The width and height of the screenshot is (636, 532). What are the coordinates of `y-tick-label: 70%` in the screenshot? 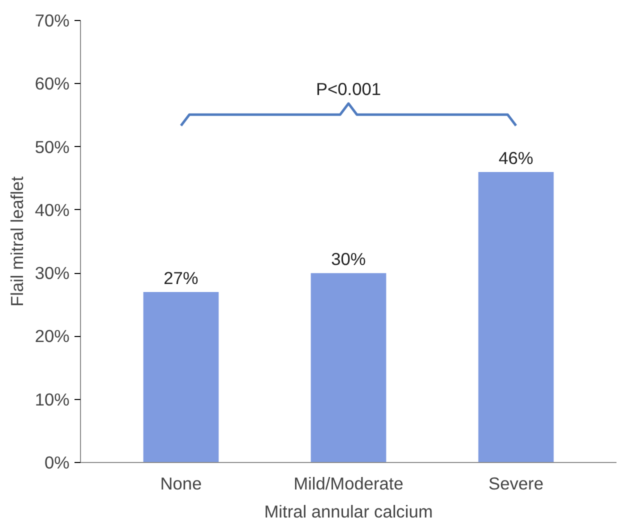 It's located at (52, 20).